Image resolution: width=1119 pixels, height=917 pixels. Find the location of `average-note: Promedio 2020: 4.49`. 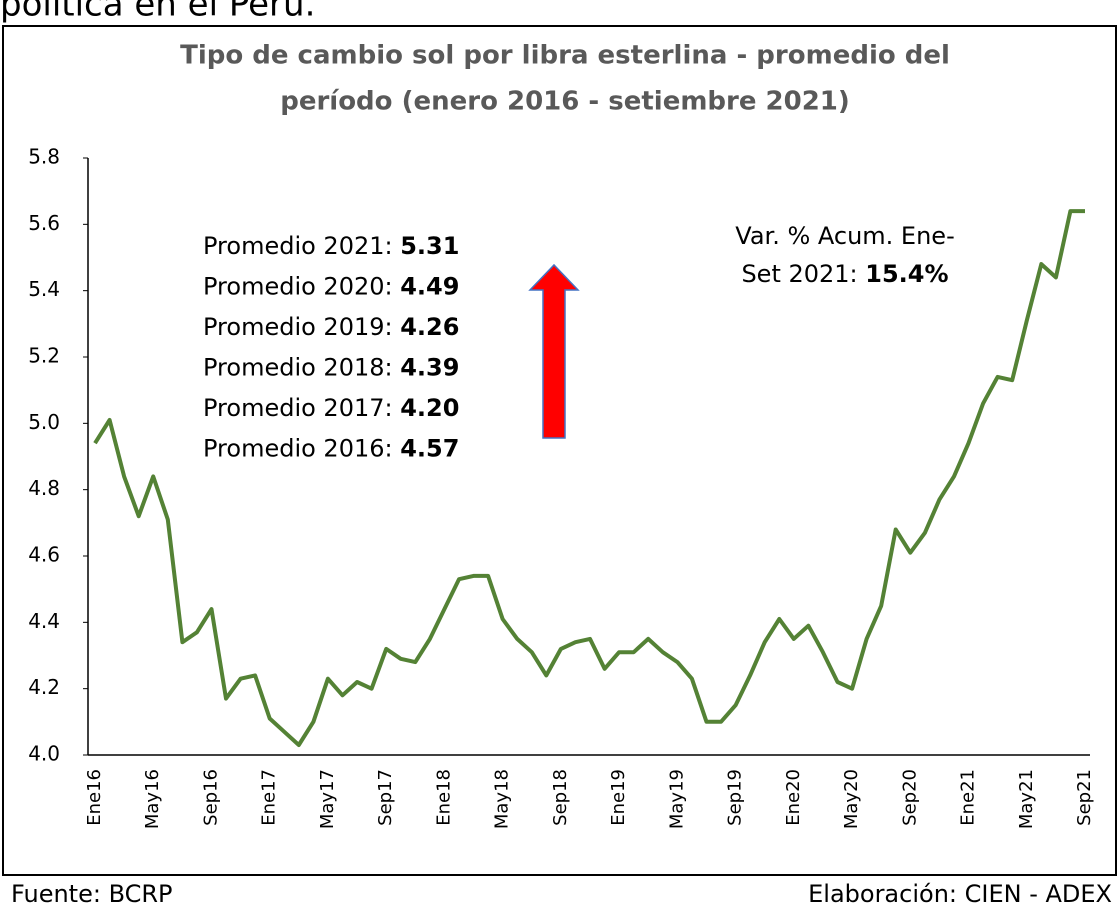

average-note: Promedio 2020: 4.49 is located at coordinates (331, 287).